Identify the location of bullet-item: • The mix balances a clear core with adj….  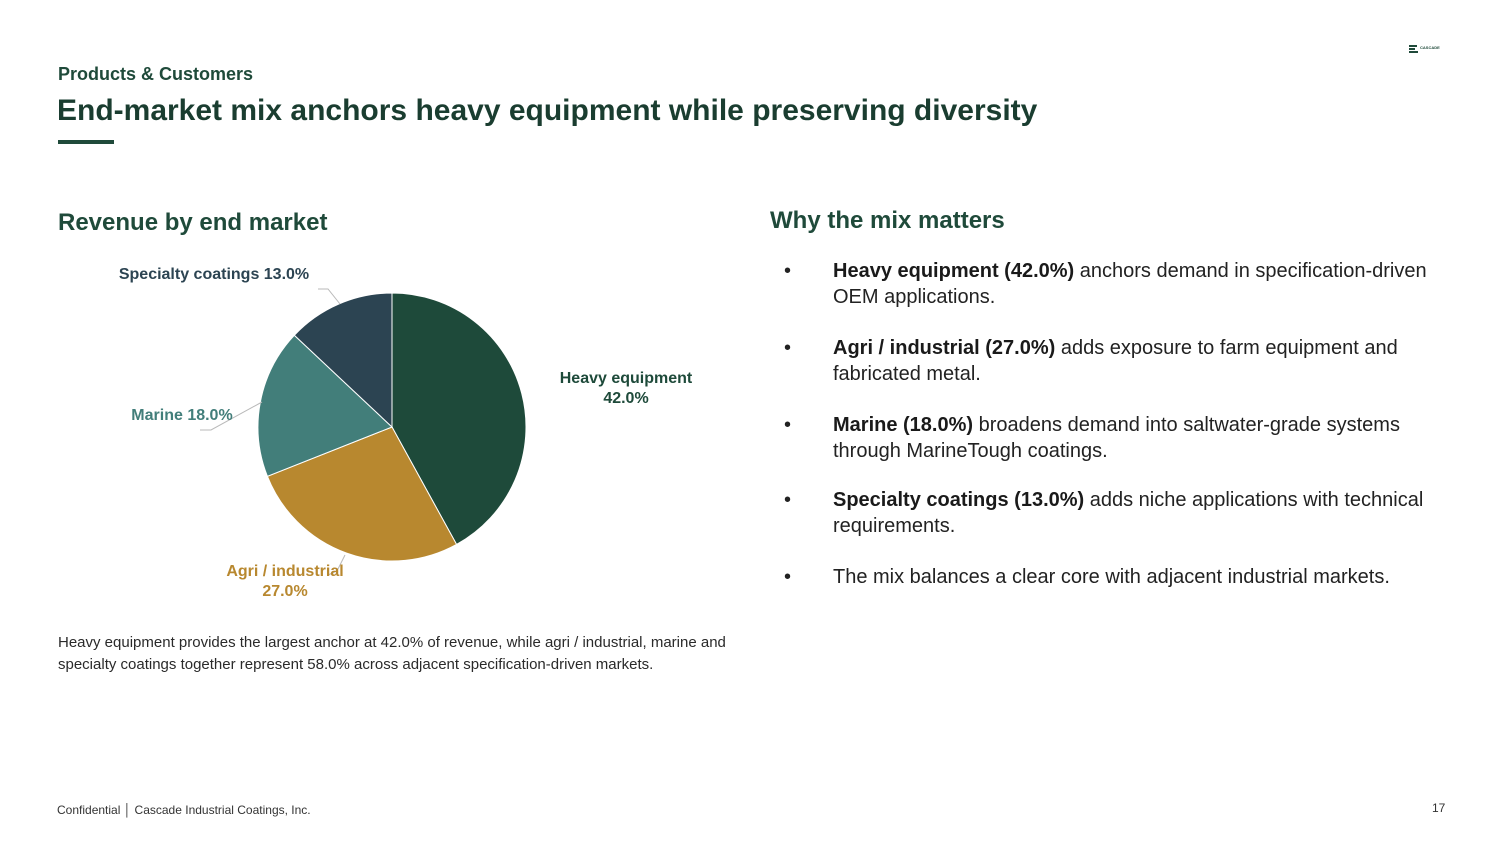
(1110, 577).